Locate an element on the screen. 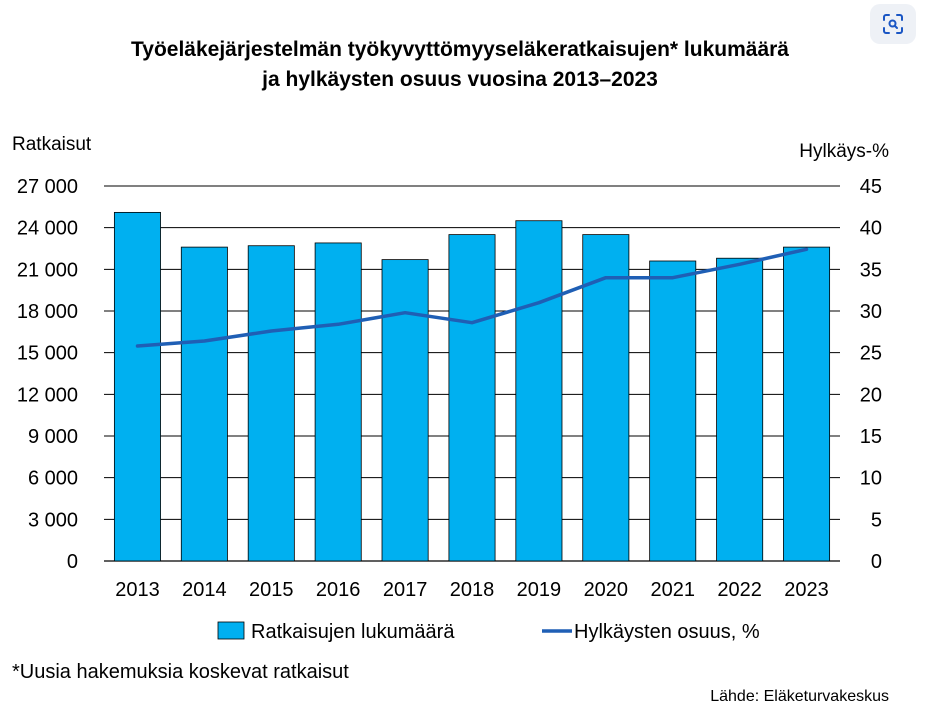 The image size is (928, 719). y-right-tick-label: 0 is located at coordinates (876, 562).